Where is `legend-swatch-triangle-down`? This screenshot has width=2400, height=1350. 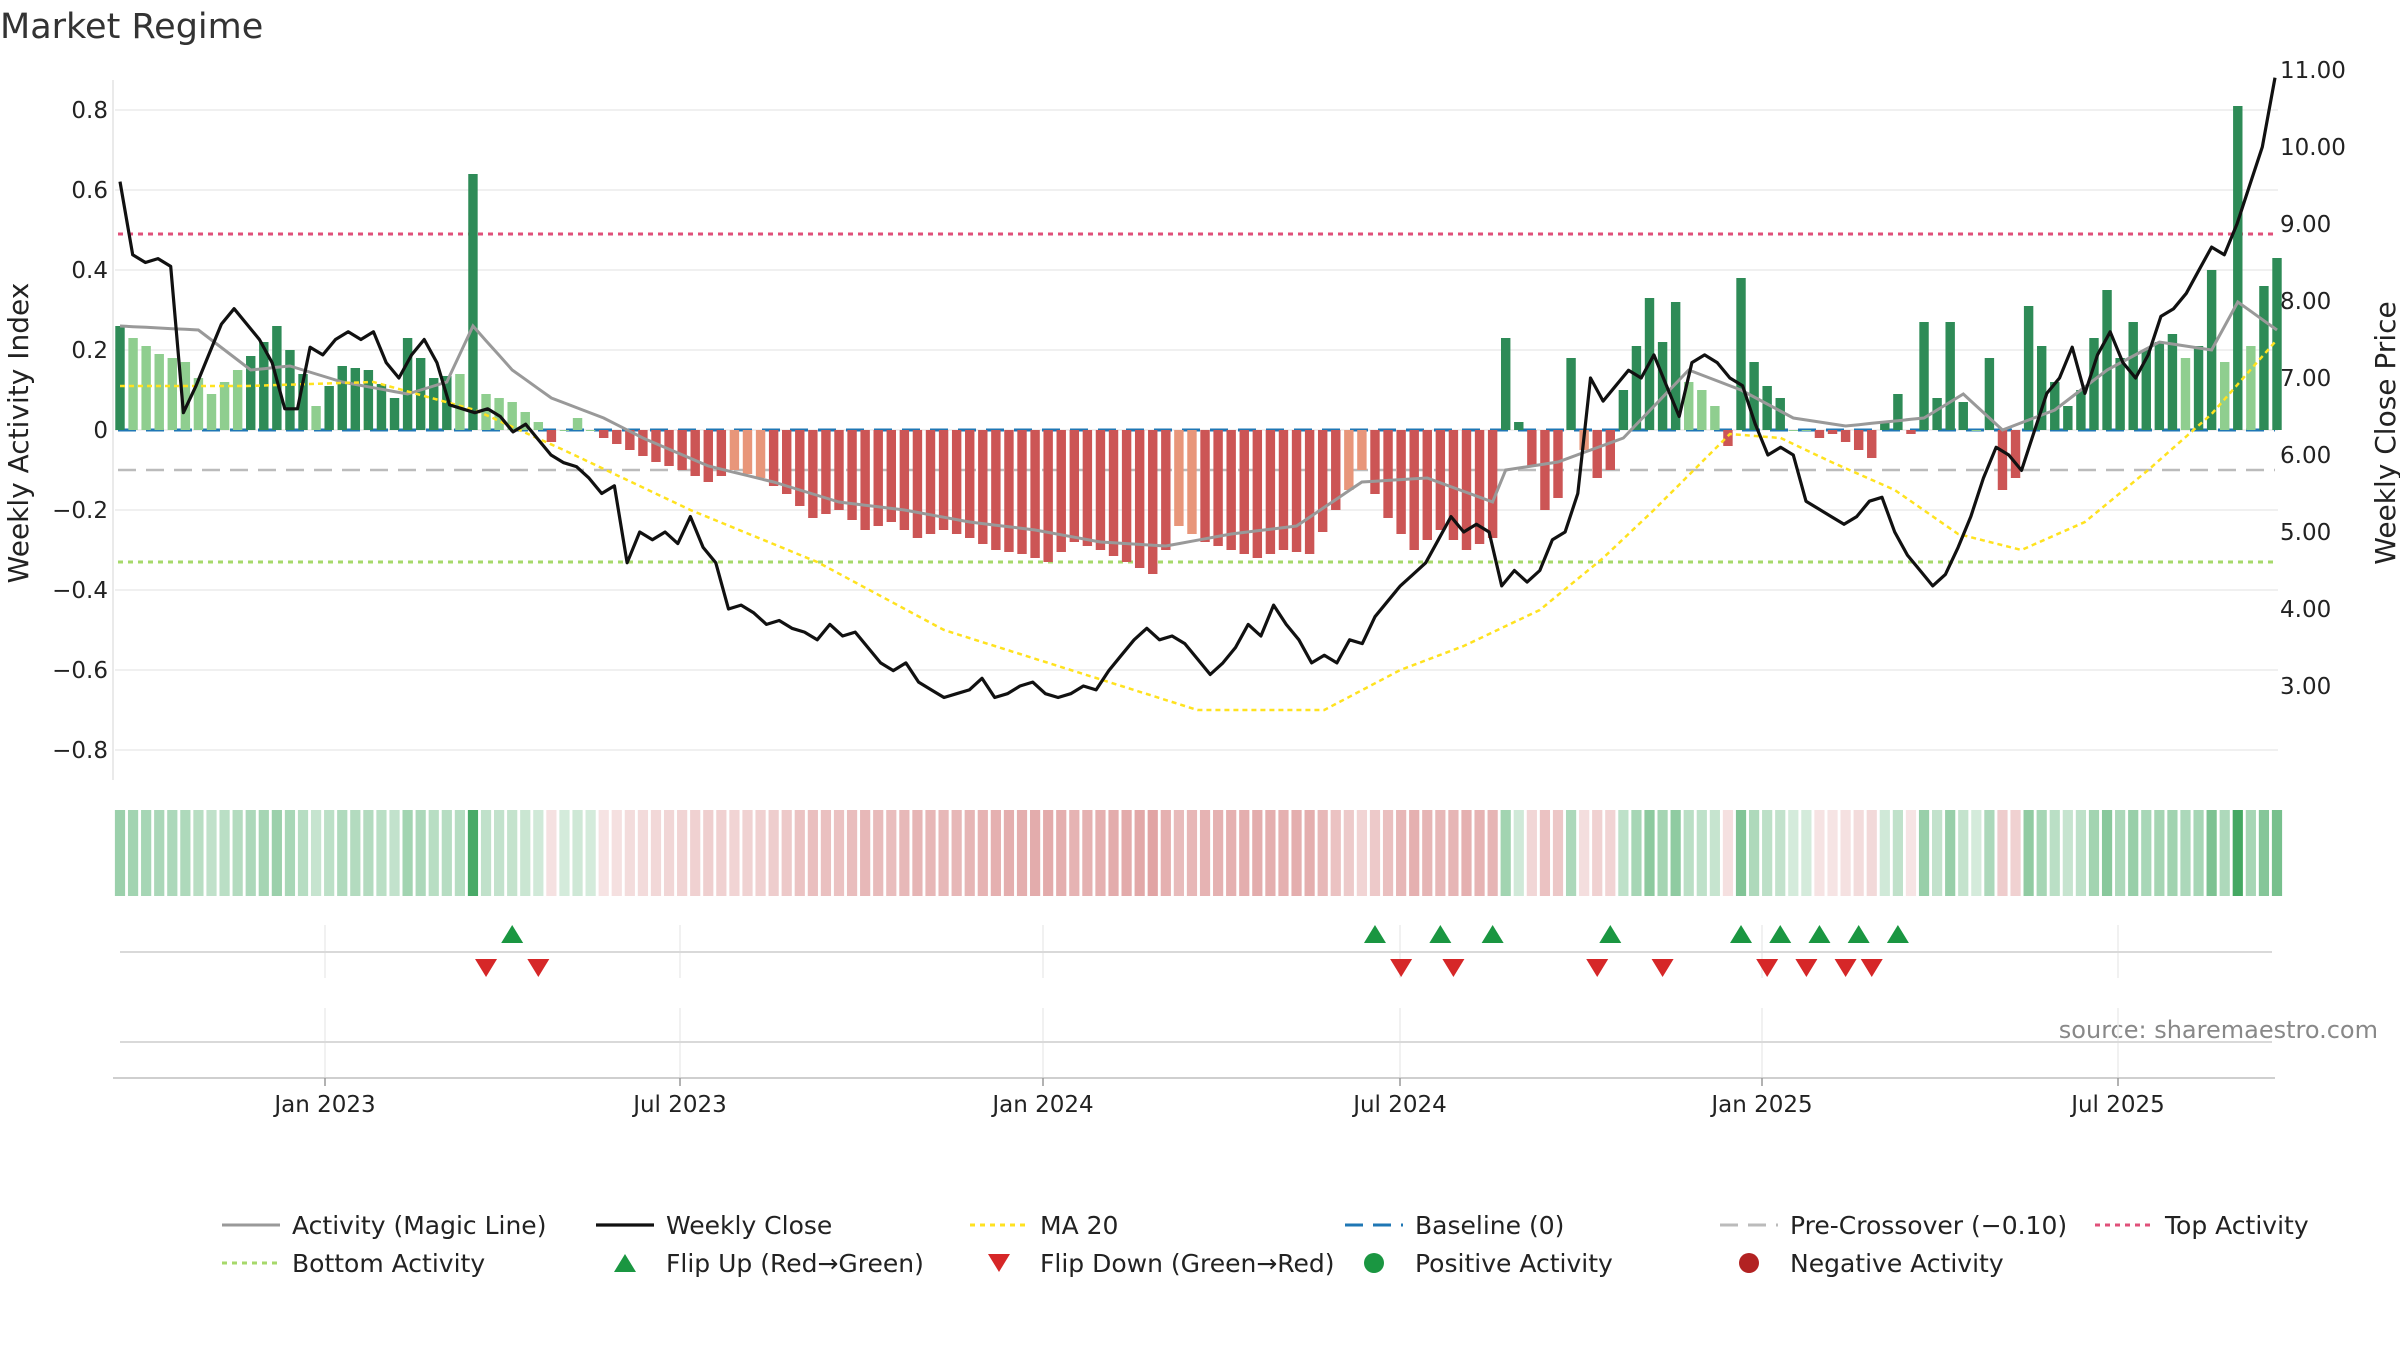
legend-swatch-triangle-down is located at coordinates (999, 1263).